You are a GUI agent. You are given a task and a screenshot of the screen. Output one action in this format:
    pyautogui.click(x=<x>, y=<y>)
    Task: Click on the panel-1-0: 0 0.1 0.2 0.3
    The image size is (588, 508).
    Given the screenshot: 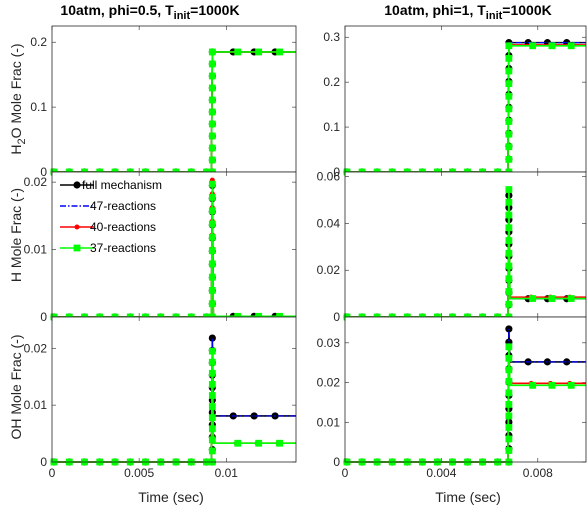 What is the action you would take?
    pyautogui.click(x=455, y=102)
    